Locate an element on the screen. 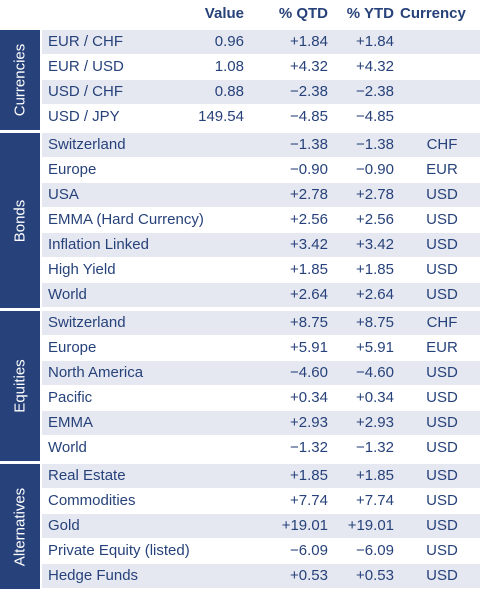 Image resolution: width=480 pixels, height=589 pixels. header-ytd: % YTD is located at coordinates (370, 13).